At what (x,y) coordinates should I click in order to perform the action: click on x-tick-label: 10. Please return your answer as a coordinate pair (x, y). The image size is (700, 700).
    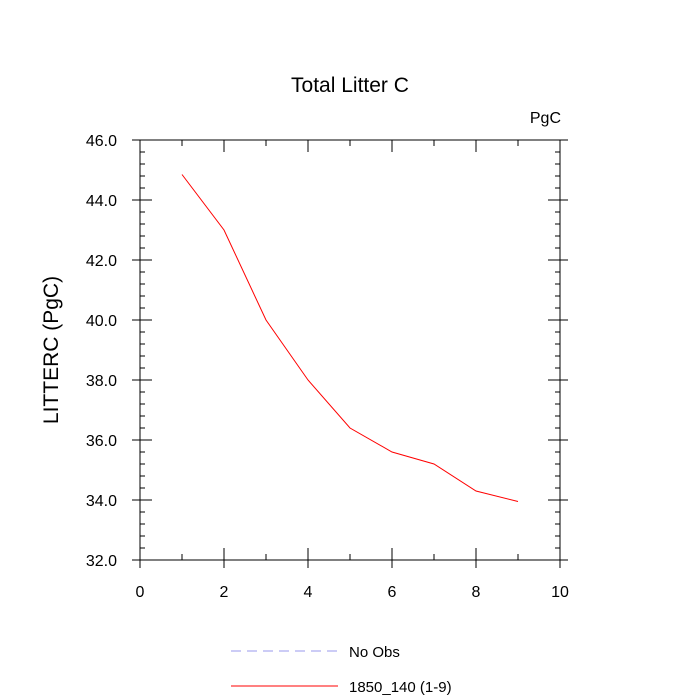
    Looking at the image, I should click on (560, 592).